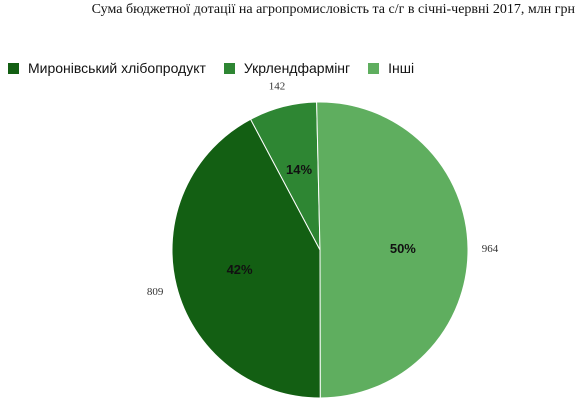  What do you see at coordinates (401, 68) in the screenshot?
I see `legend-label-others: Інші` at bounding box center [401, 68].